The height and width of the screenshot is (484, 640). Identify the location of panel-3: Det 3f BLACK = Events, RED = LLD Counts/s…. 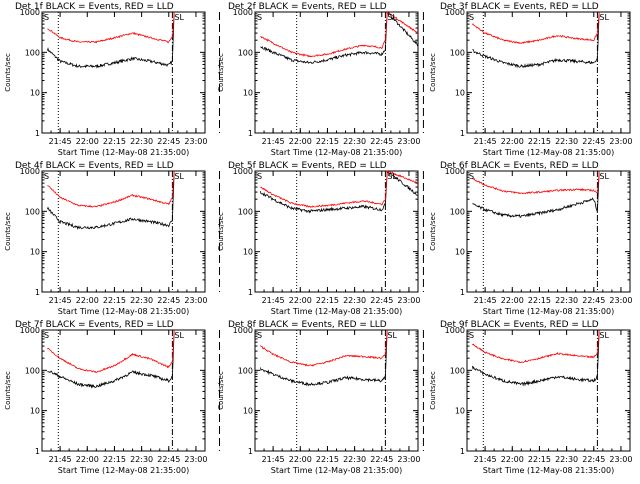
(530, 79).